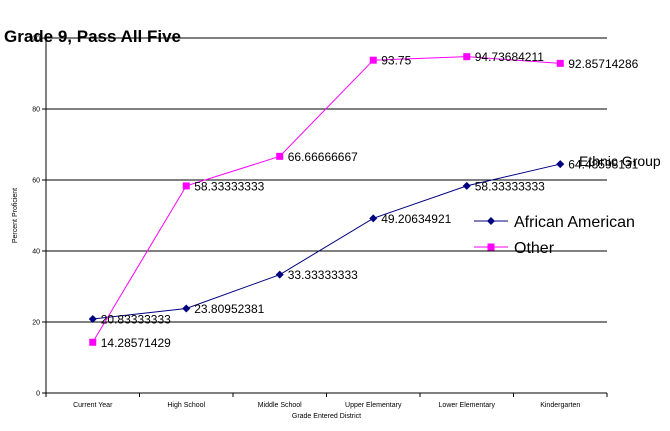  I want to click on legend: Ethnic Group African American Other, so click(567, 205).